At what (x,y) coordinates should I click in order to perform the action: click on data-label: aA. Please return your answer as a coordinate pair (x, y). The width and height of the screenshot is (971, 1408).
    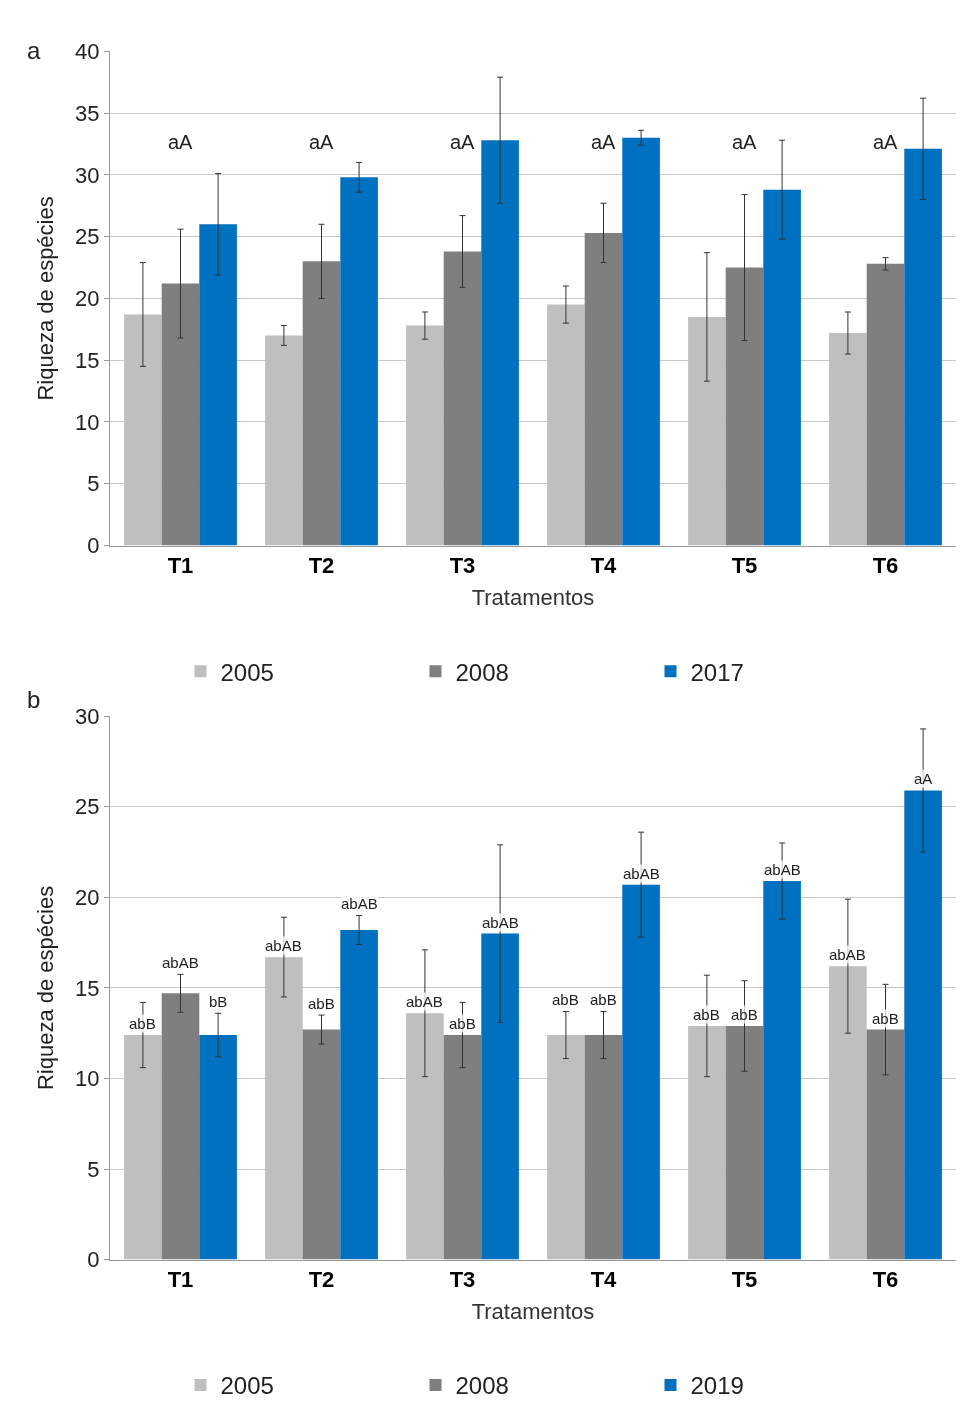
    Looking at the image, I should click on (923, 778).